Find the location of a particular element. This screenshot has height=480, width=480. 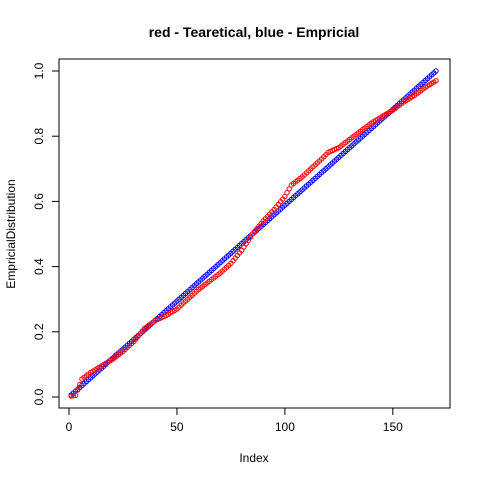

x-axis: 0 50 100 150 is located at coordinates (234, 420).